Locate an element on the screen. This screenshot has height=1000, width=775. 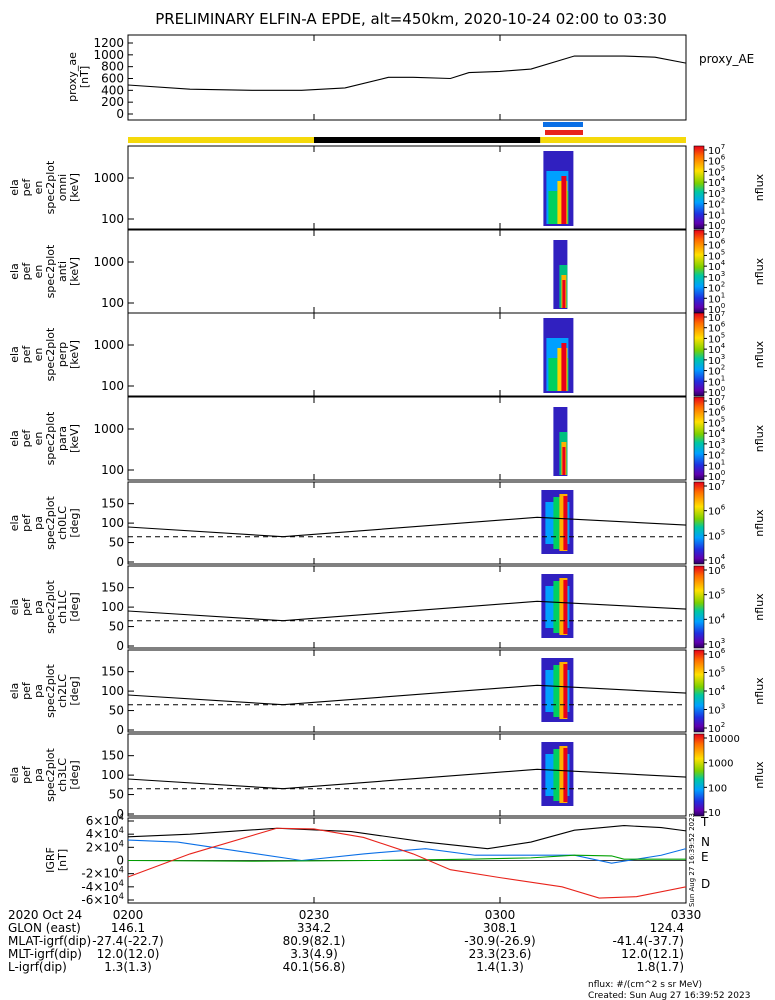
footer-created: Created: Sun Aug 27 16:39:52 2023 is located at coordinates (669, 995).